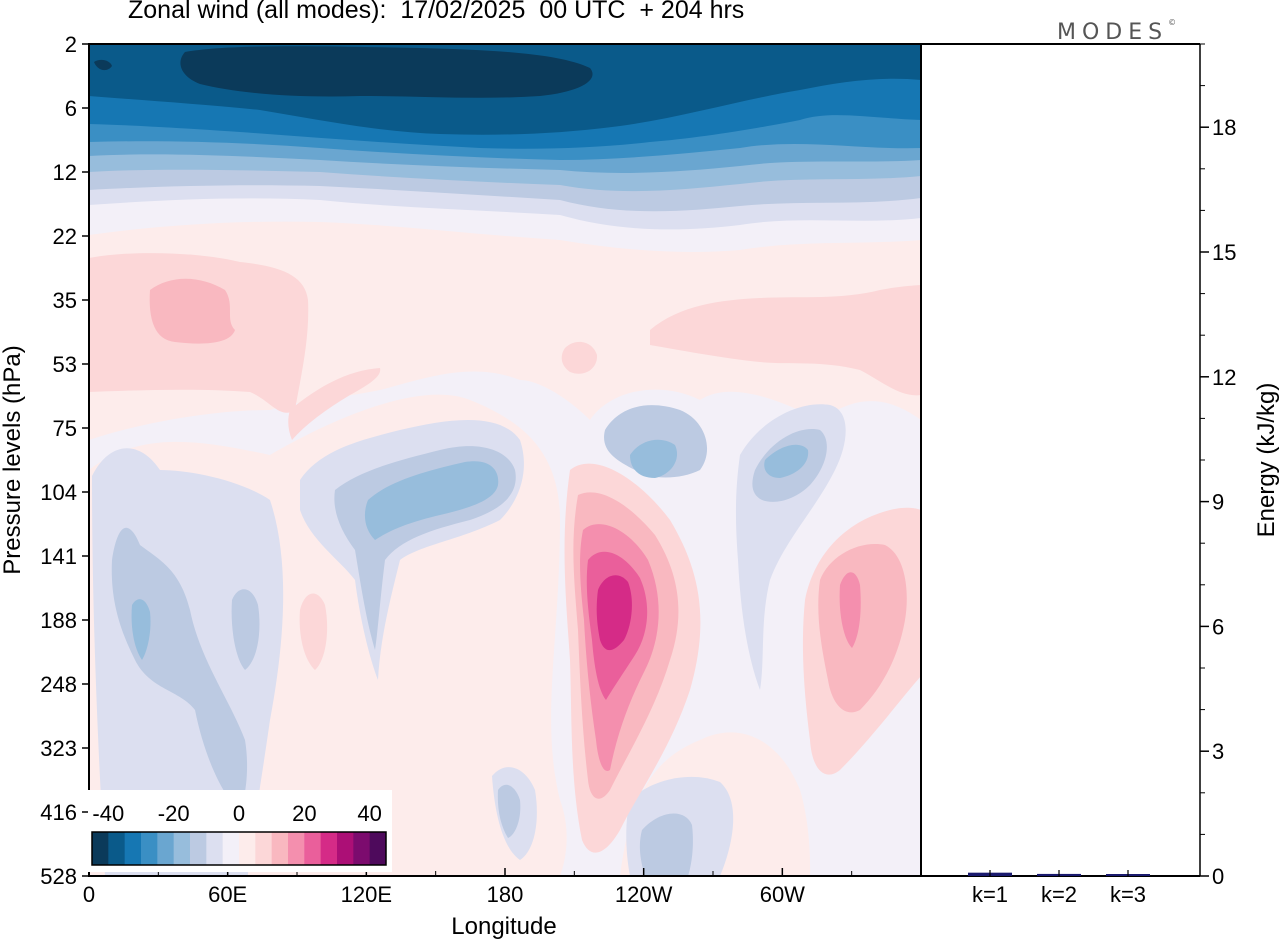 The height and width of the screenshot is (942, 1280). What do you see at coordinates (1224, 252) in the screenshot?
I see `energy-tick-label: 15` at bounding box center [1224, 252].